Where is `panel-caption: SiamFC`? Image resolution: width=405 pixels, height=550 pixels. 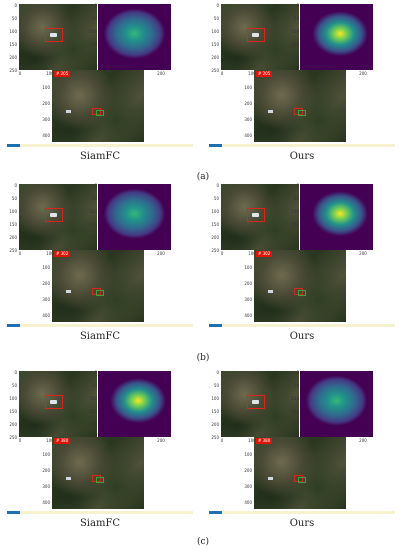
panel-caption: SiamFC is located at coordinates (100, 336).